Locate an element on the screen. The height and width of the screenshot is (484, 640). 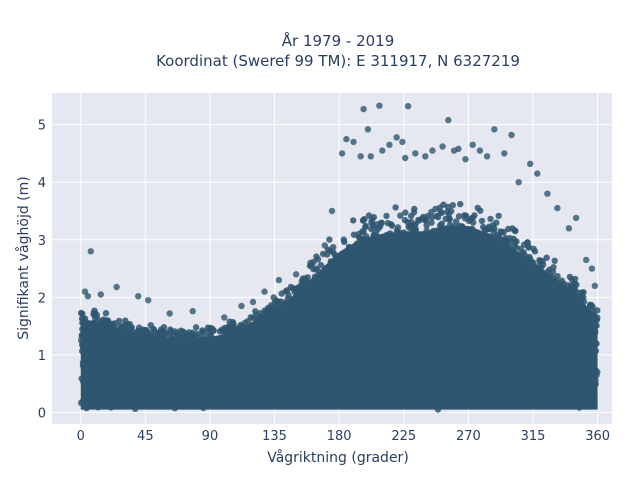
y-axis-ticks: 0 1 2 3 4 5 is located at coordinates (42, 270).